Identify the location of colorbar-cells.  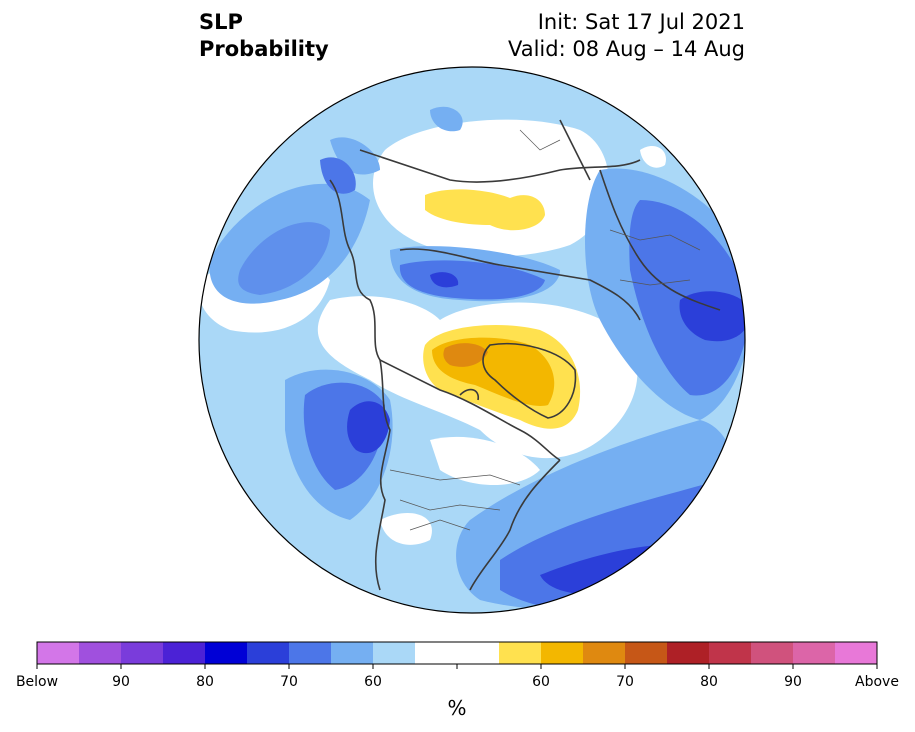
(457, 653).